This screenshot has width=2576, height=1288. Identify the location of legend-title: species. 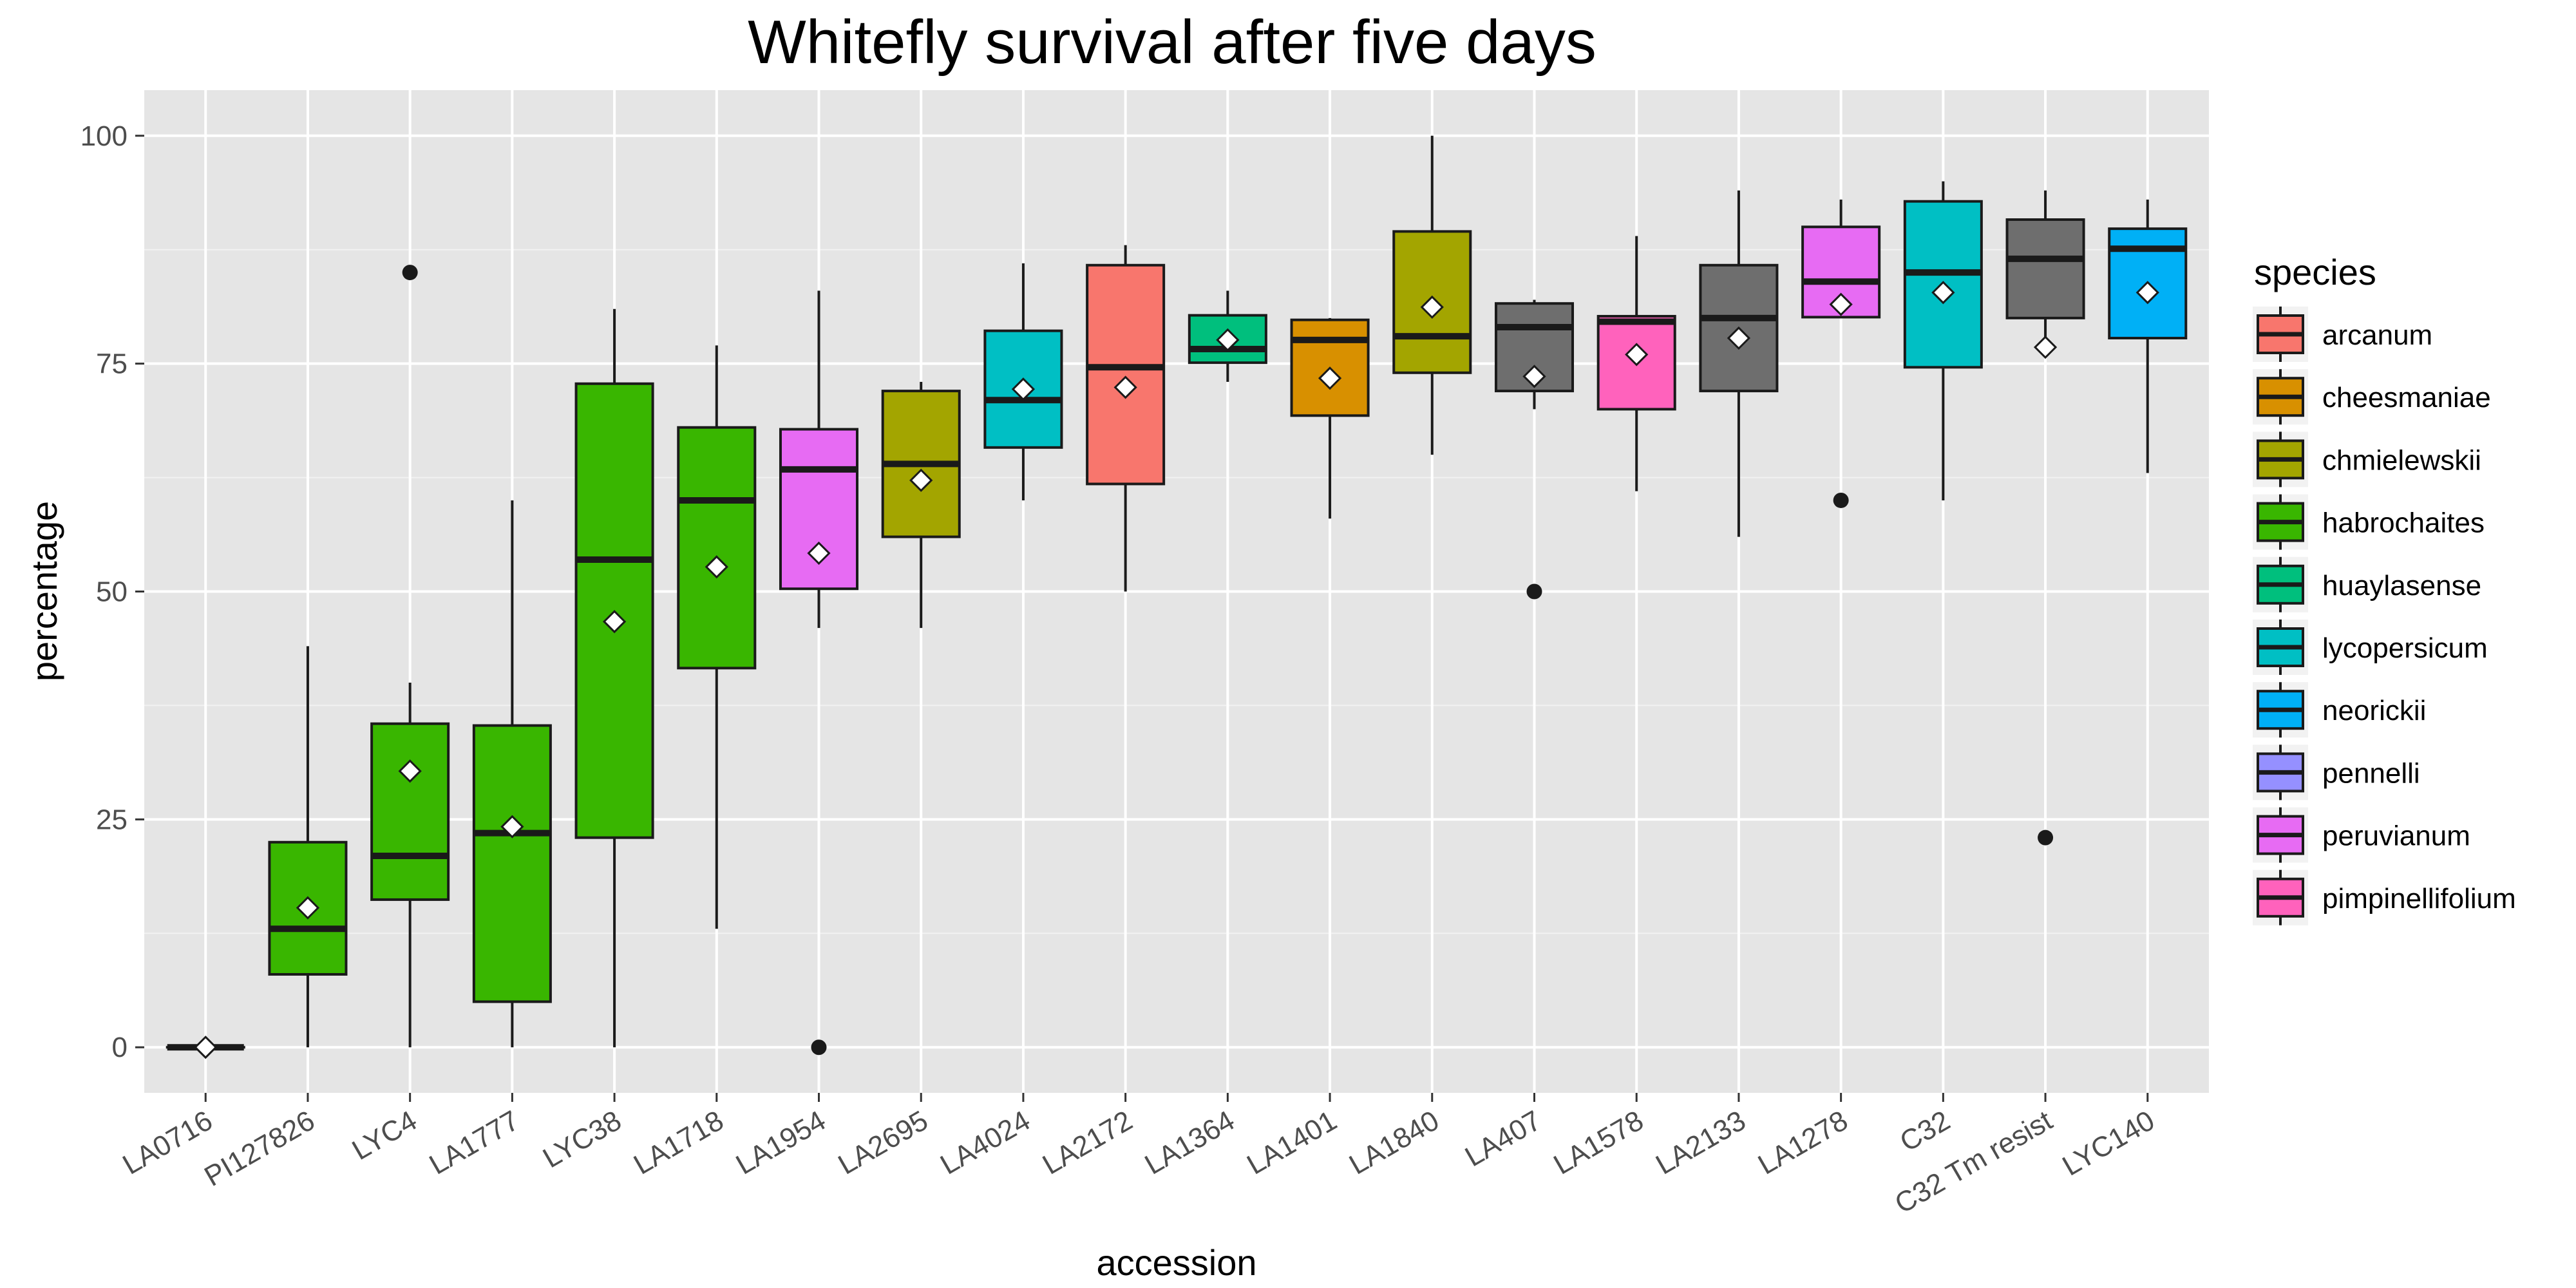
(2315, 272).